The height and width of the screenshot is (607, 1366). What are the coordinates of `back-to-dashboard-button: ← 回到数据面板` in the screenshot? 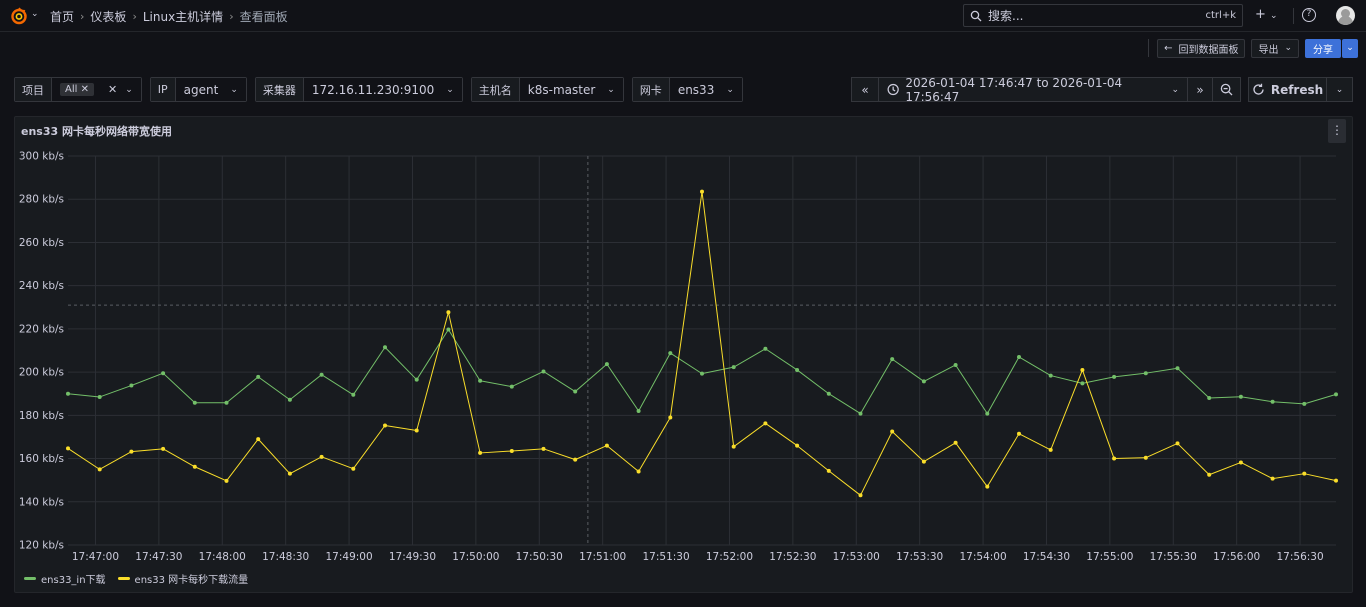 It's located at (1201, 48).